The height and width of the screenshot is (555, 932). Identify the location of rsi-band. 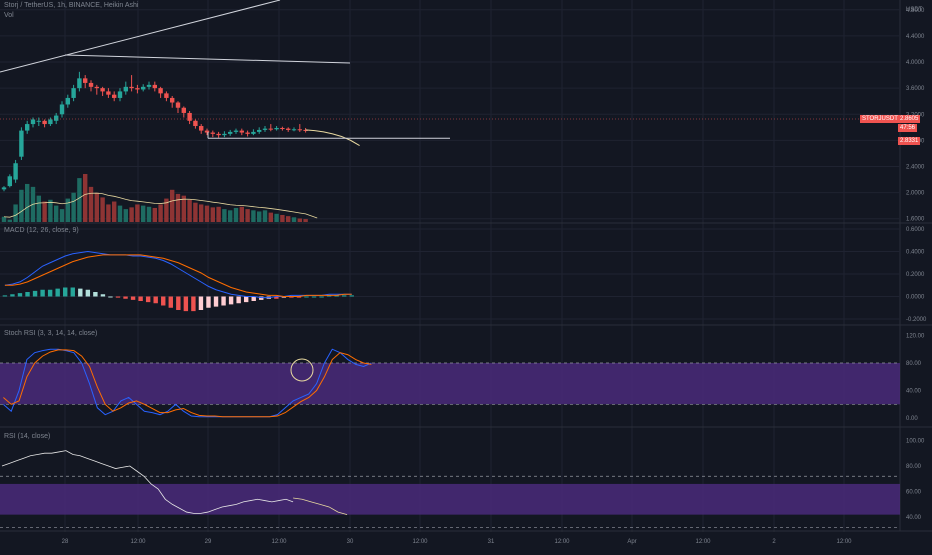
(450, 499).